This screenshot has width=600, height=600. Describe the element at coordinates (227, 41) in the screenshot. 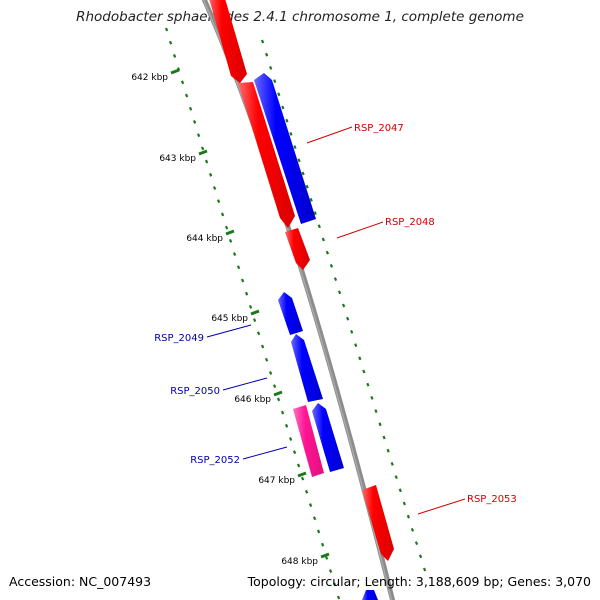

I see `gene-arrow-upstream` at that location.